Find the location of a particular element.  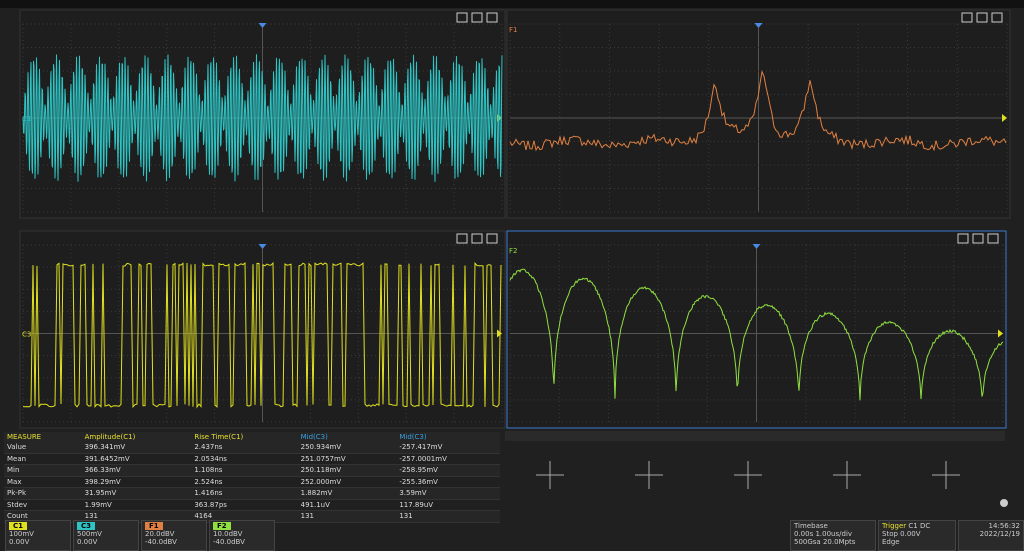

row-label: Mean is located at coordinates (43, 459).